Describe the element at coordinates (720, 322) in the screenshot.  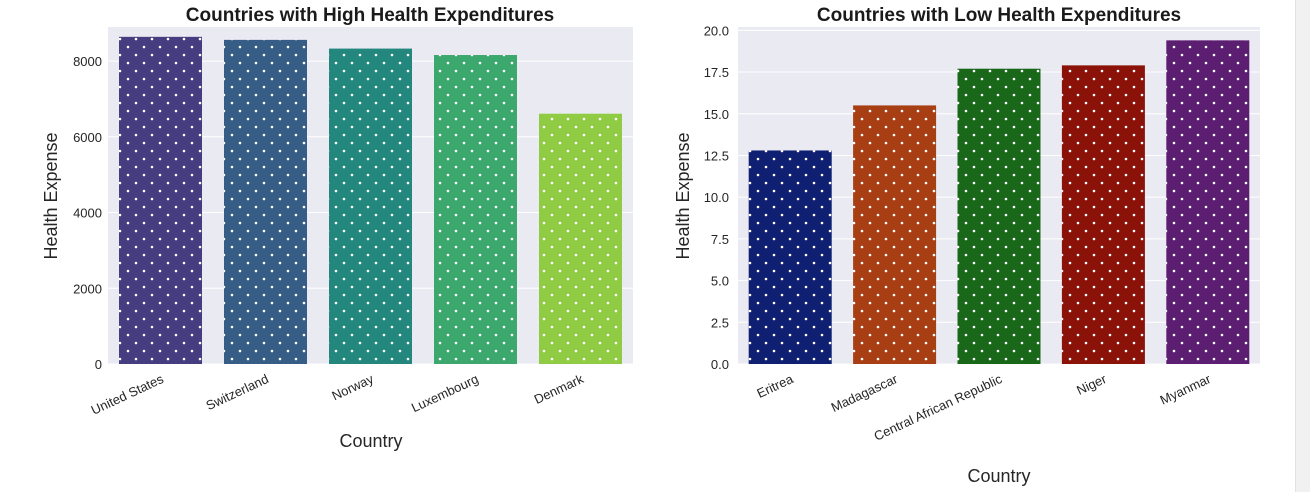
I see `y-tick-label: 2.5` at that location.